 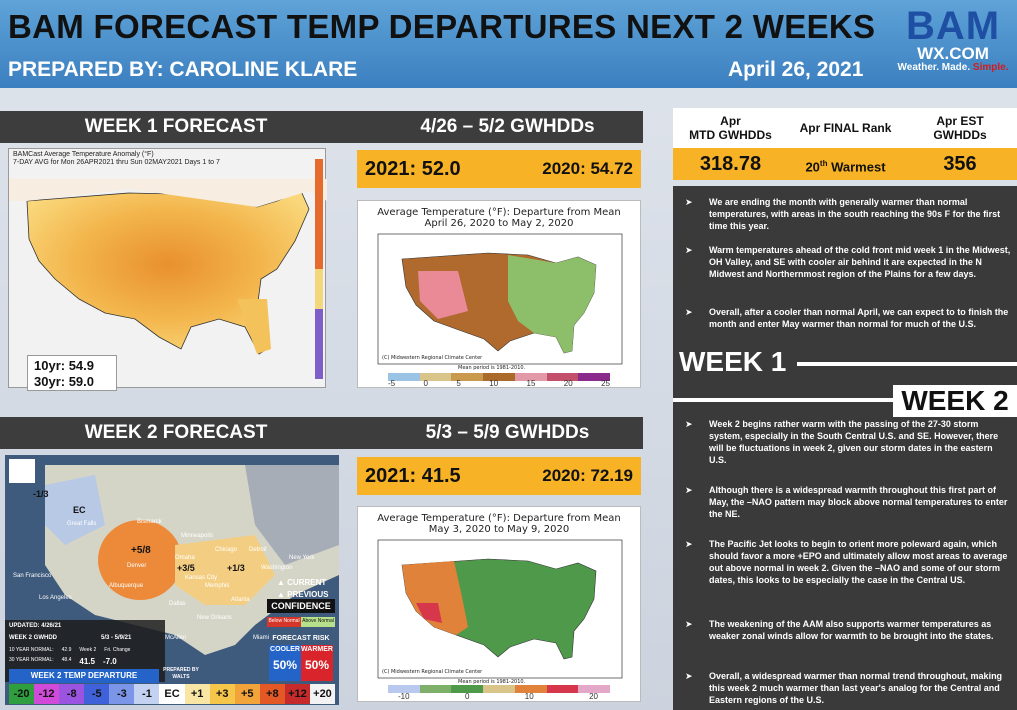 I want to click on week1-gwhdd-title: 4/26 – 5/2 GWHDDs, so click(x=507, y=126).